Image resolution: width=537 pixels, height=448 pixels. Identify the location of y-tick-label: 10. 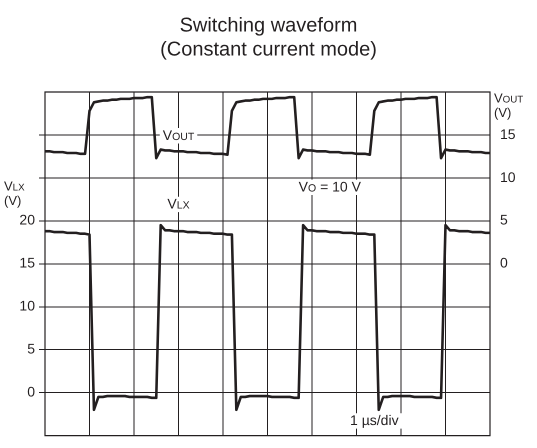
(27, 306).